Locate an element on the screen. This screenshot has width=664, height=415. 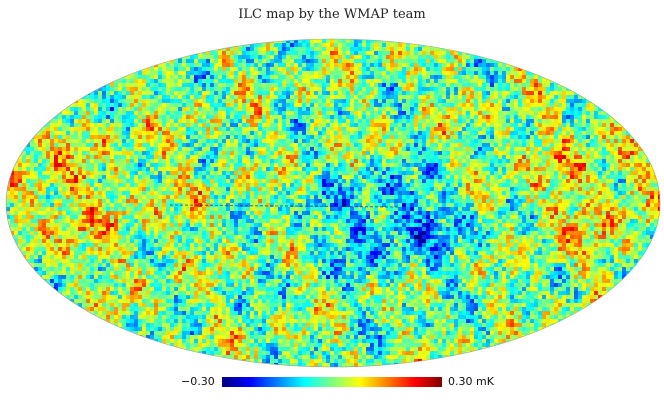
galactic-plane-streak is located at coordinates (285, 206).